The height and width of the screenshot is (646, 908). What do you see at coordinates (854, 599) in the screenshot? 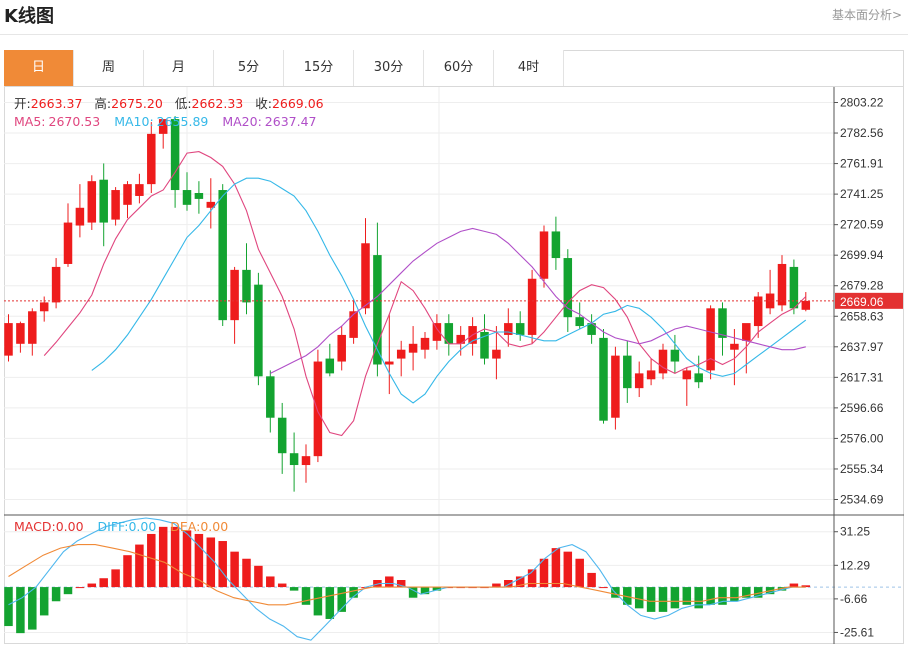
I see `macd-tick-label: -6.66` at bounding box center [854, 599].